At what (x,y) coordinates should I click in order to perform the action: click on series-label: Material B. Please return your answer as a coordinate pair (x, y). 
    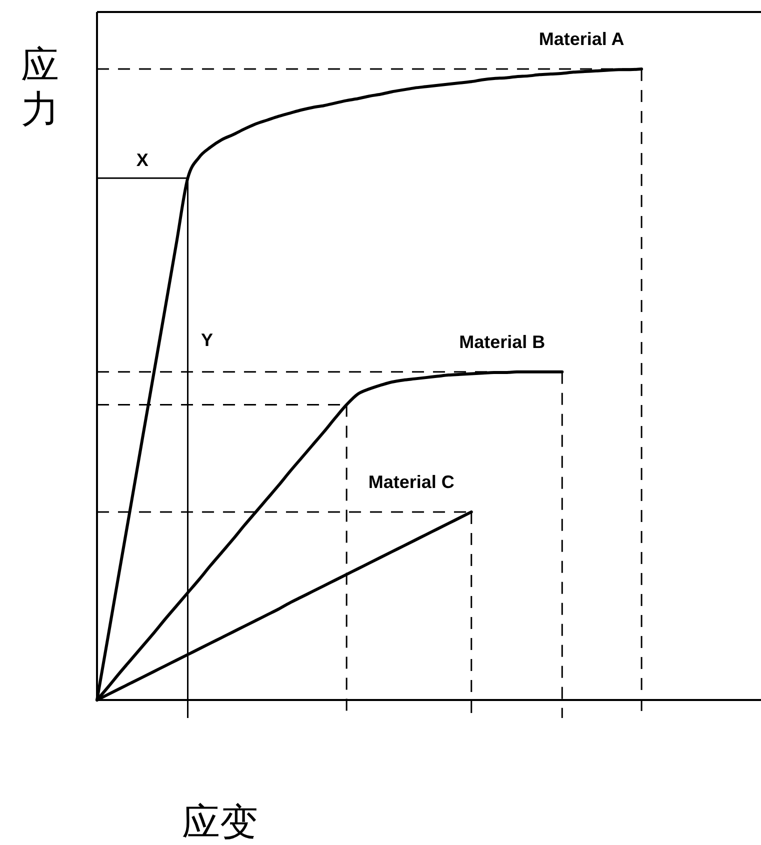
    Looking at the image, I should click on (502, 342).